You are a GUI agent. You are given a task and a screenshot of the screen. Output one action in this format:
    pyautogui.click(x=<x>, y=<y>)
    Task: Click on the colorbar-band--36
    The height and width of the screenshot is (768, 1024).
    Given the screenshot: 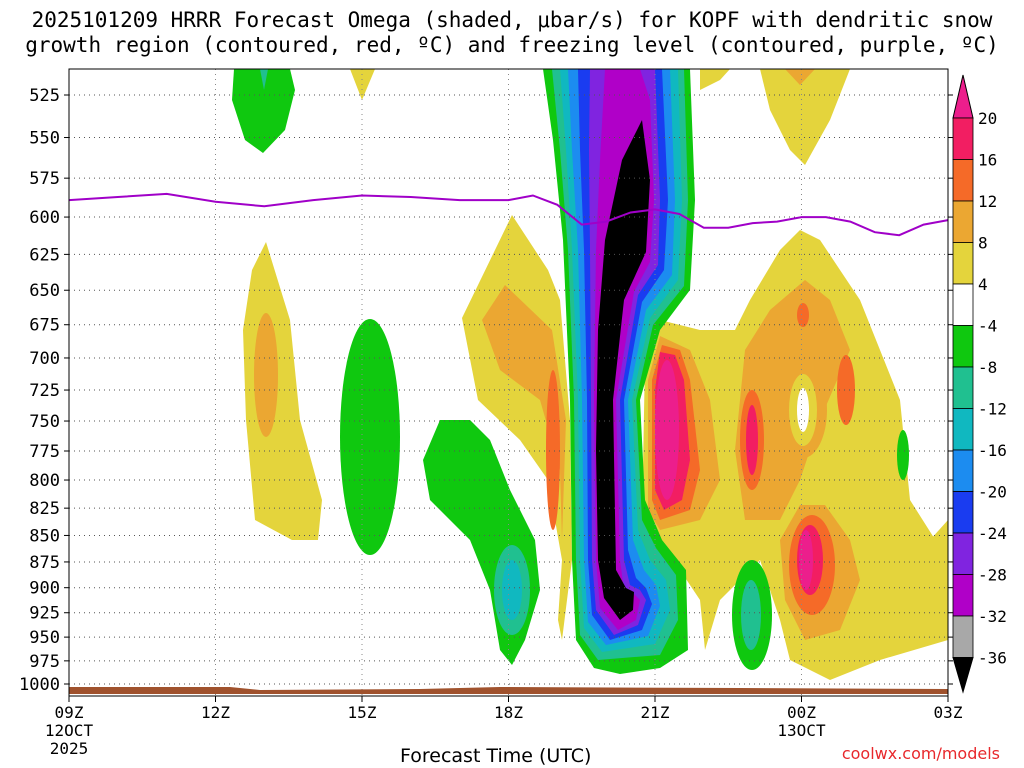 What is the action you would take?
    pyautogui.click(x=963, y=636)
    